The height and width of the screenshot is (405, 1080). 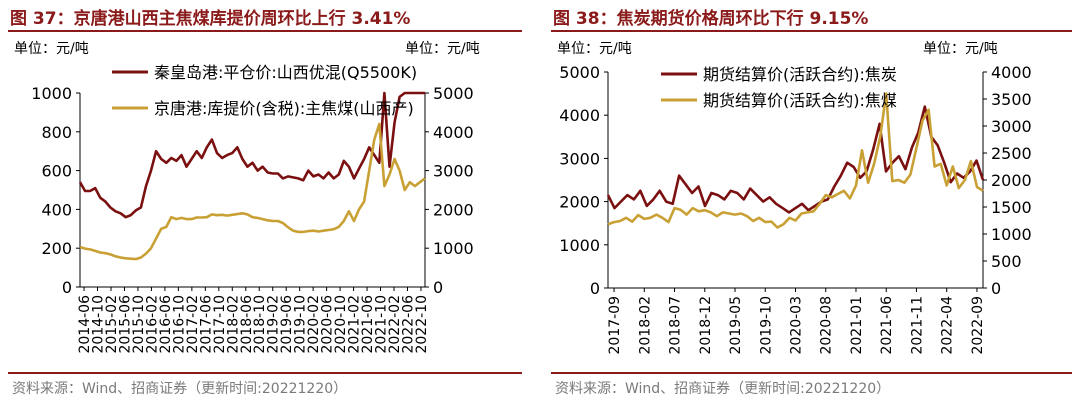 What do you see at coordinates (579, 158) in the screenshot?
I see `y-tick-label-left: 3000` at bounding box center [579, 158].